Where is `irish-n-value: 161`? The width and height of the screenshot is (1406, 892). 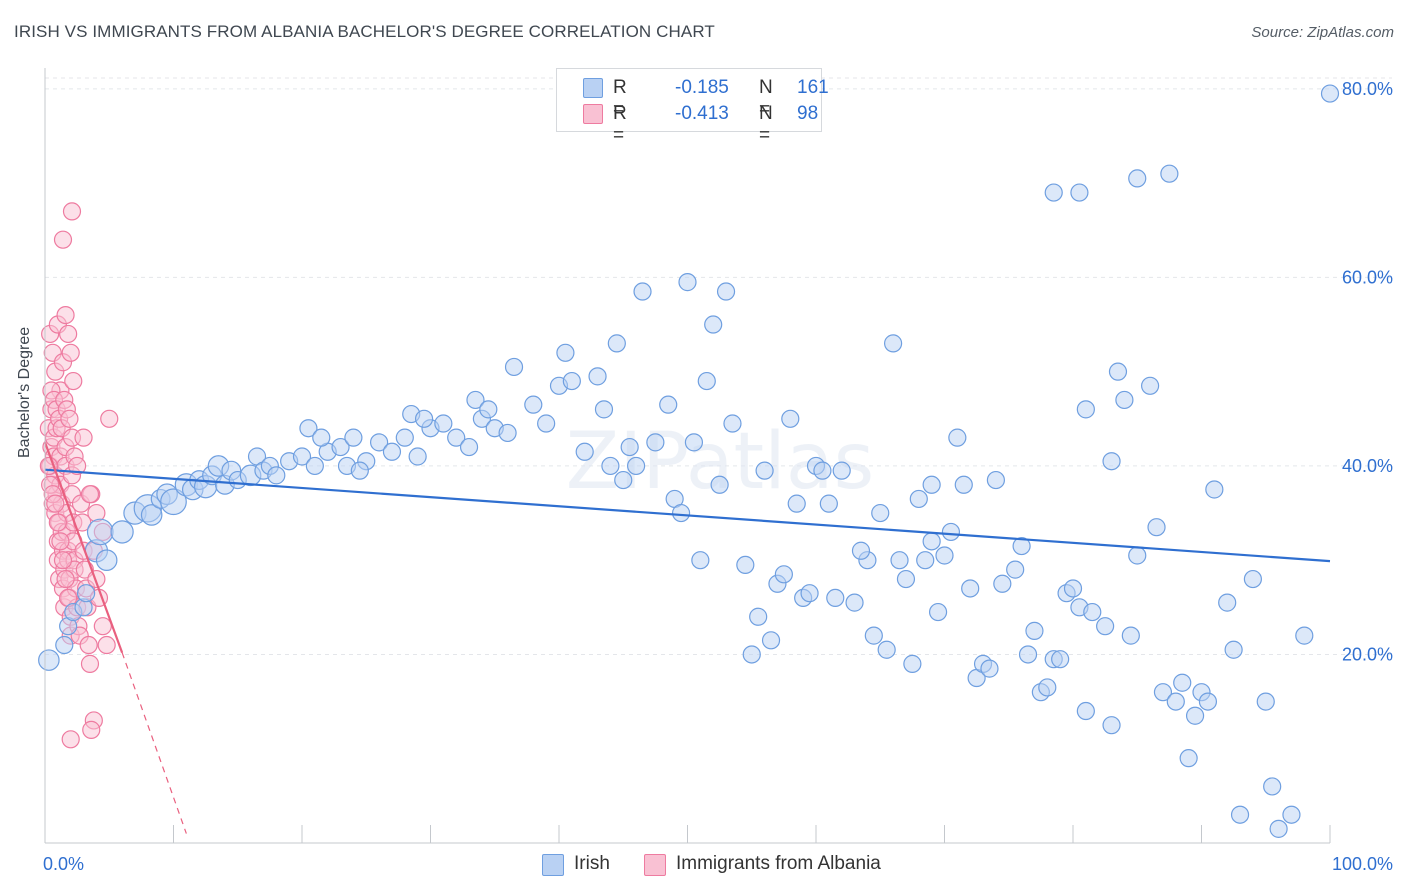 irish-n-value: 161 is located at coordinates (813, 87).